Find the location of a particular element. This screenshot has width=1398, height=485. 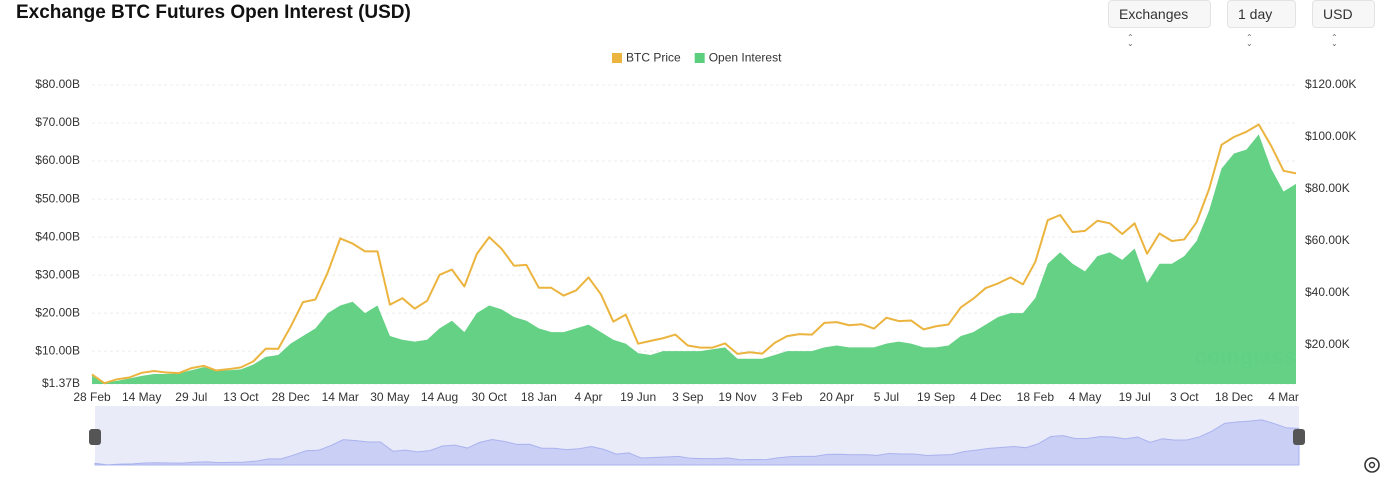

x-tick-label: 30 Oct is located at coordinates (490, 397).